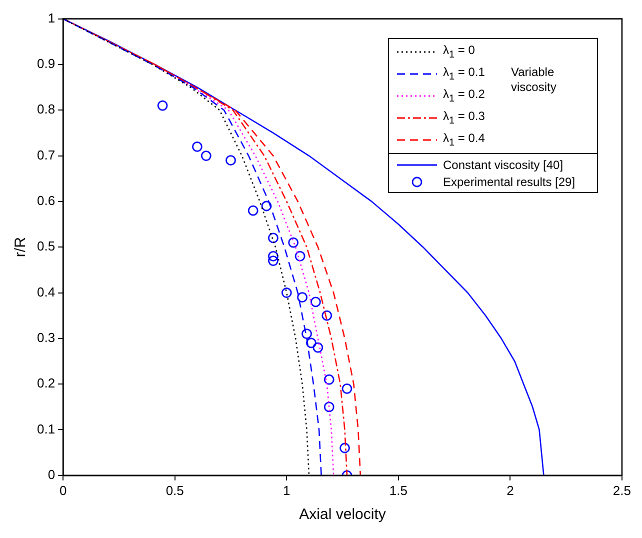 This screenshot has width=642, height=538. I want to click on y-tick-label: 0.1, so click(46, 428).